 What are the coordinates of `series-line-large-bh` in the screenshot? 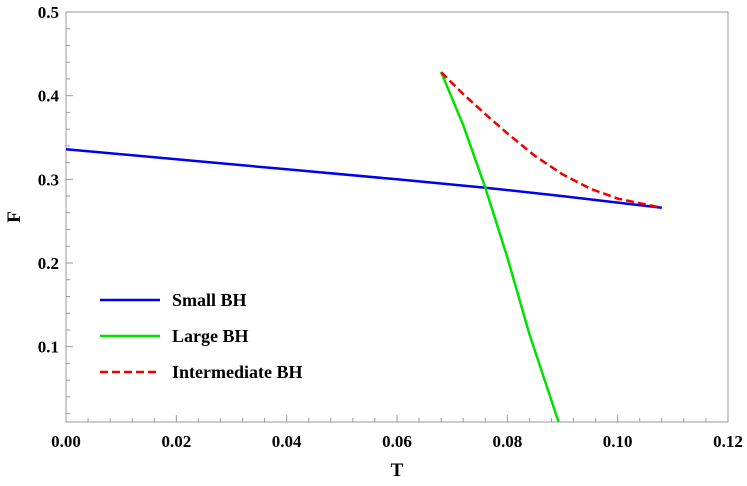 It's located at (499, 247).